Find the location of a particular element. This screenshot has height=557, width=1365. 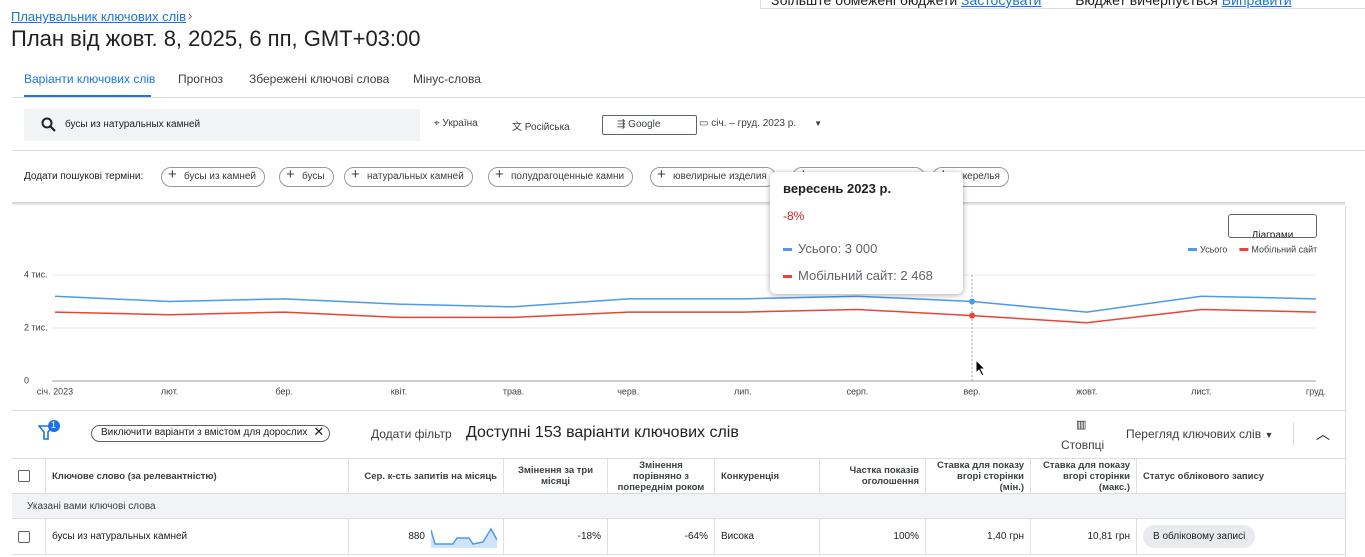

header-cell: Ставка для показу вгорі сторінки (мін.) is located at coordinates (978, 476).